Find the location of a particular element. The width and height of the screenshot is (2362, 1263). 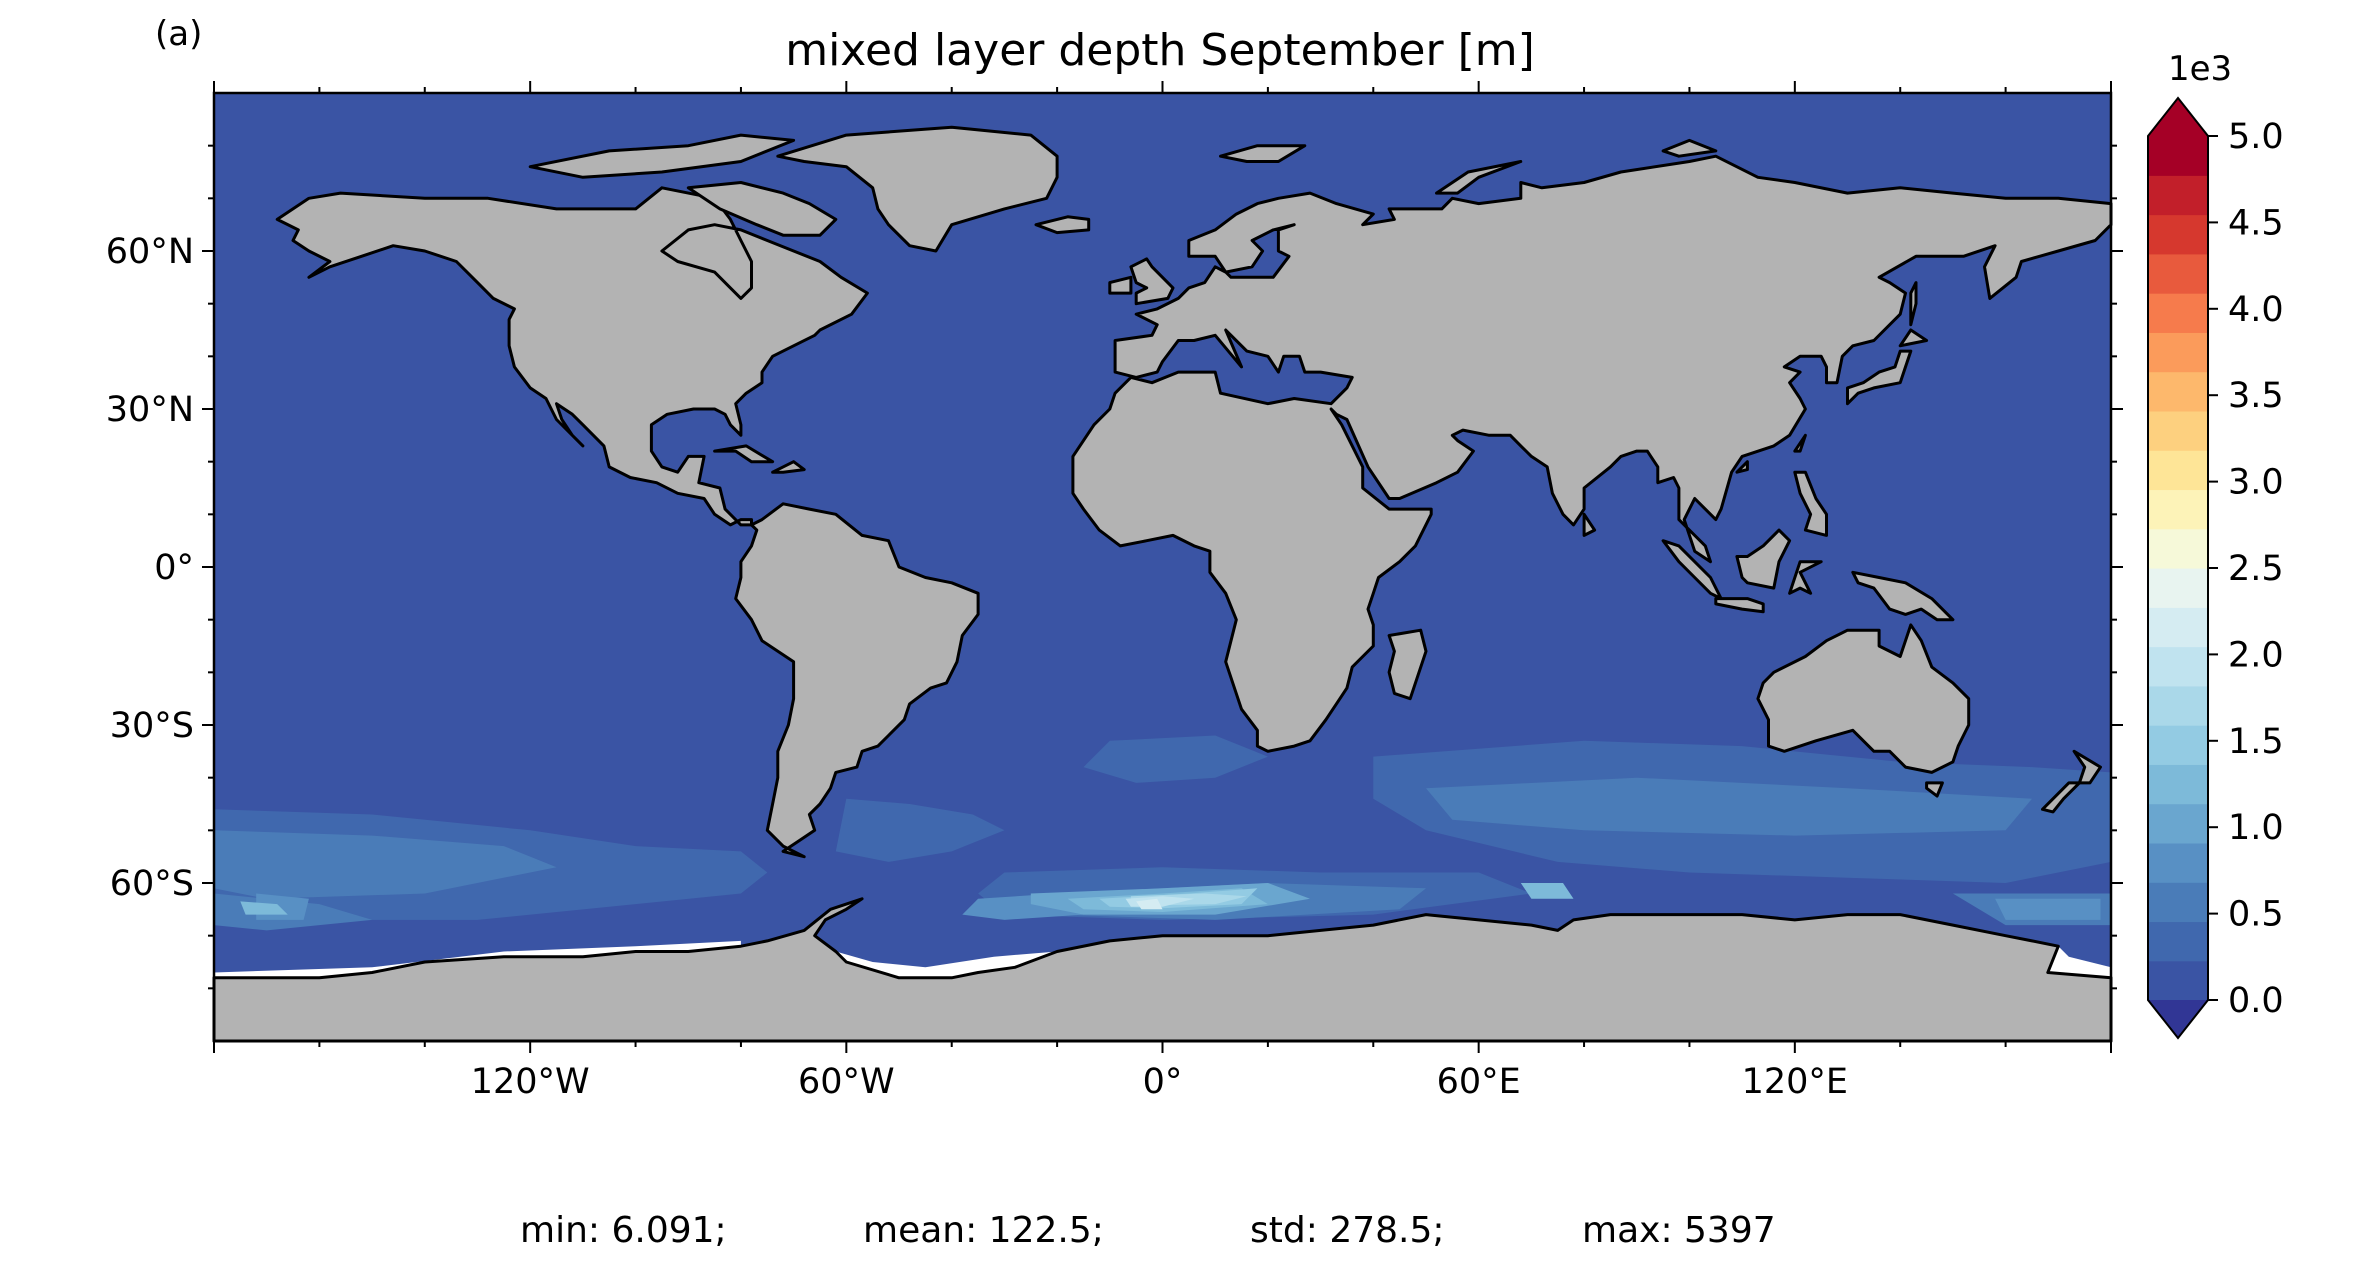

mixed-layer-depth-field is located at coordinates (1162, 833).